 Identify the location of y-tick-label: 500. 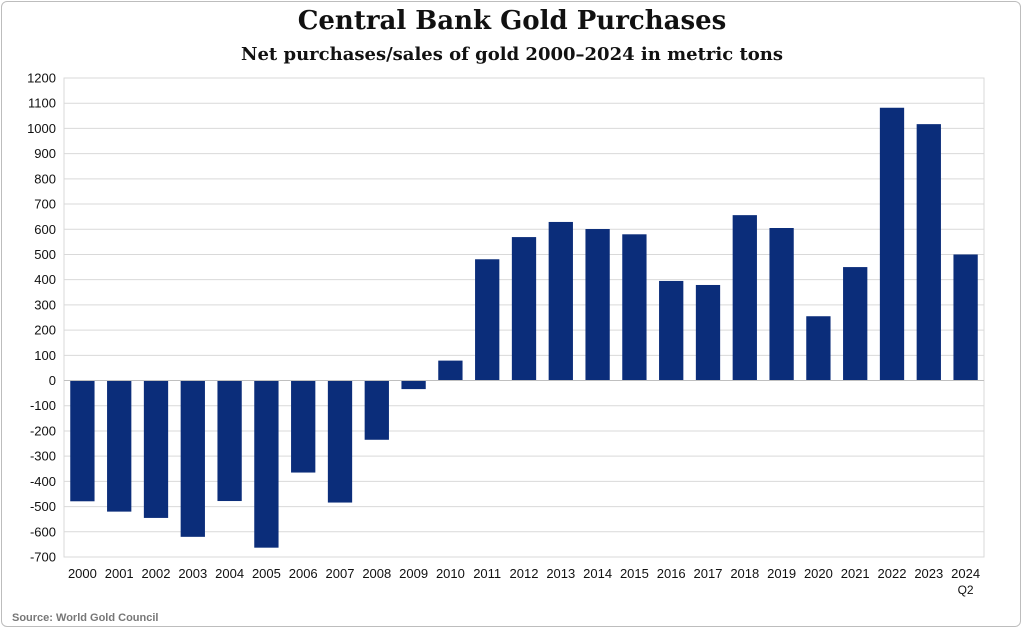
(45, 254).